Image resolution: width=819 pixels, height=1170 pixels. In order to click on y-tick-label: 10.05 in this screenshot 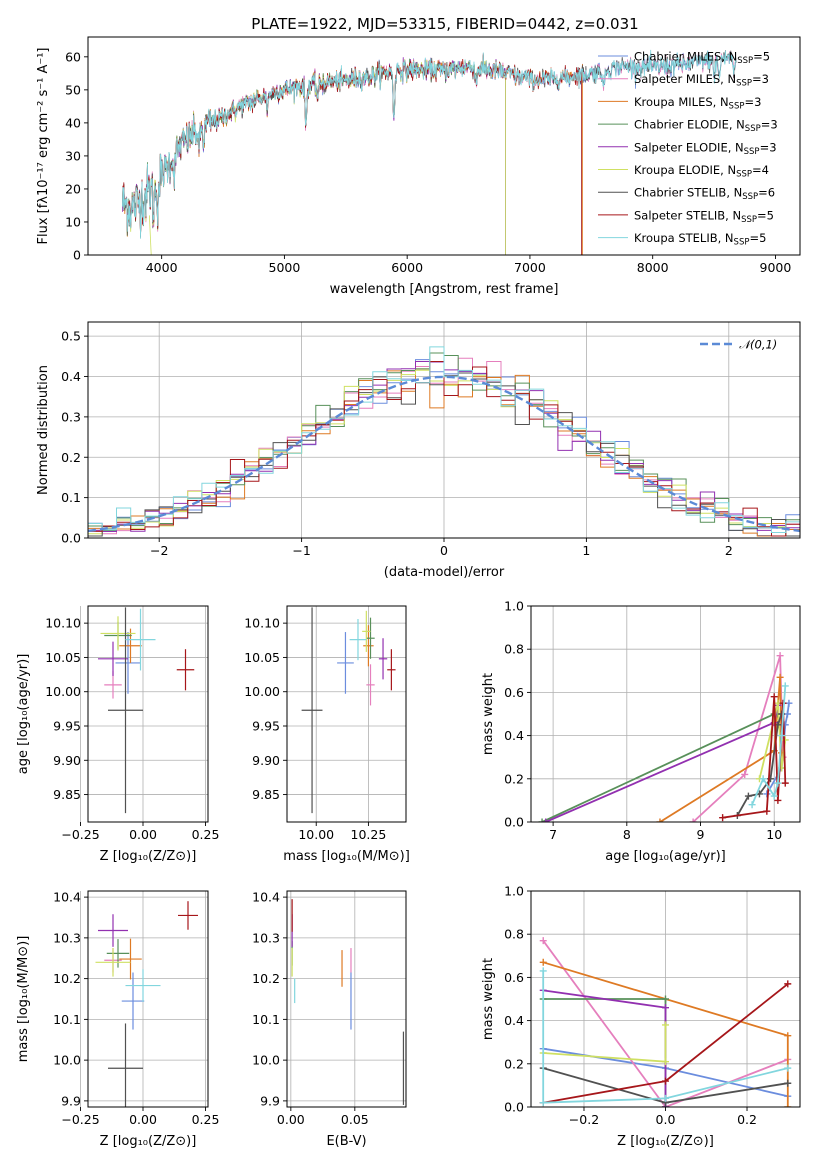, I will do `click(63, 657)`.